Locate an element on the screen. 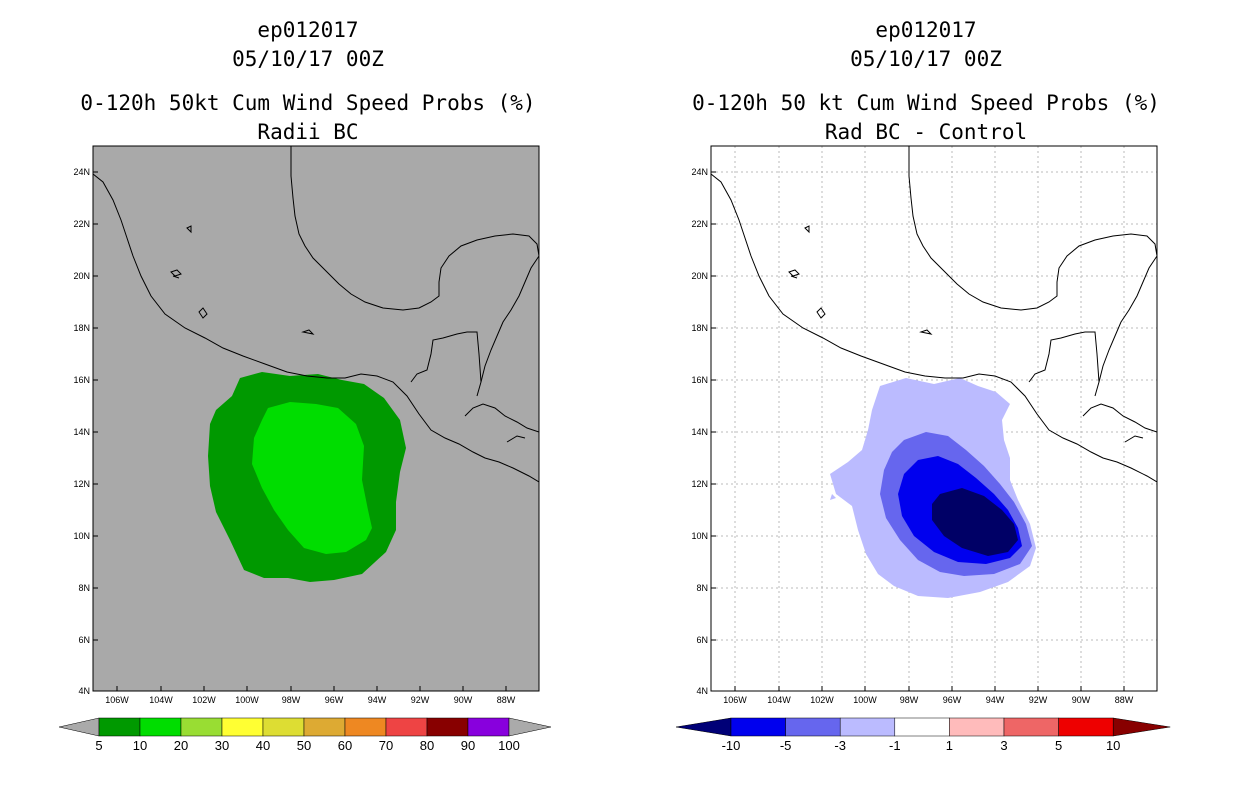  colorbar-label: 80 is located at coordinates (427, 745).